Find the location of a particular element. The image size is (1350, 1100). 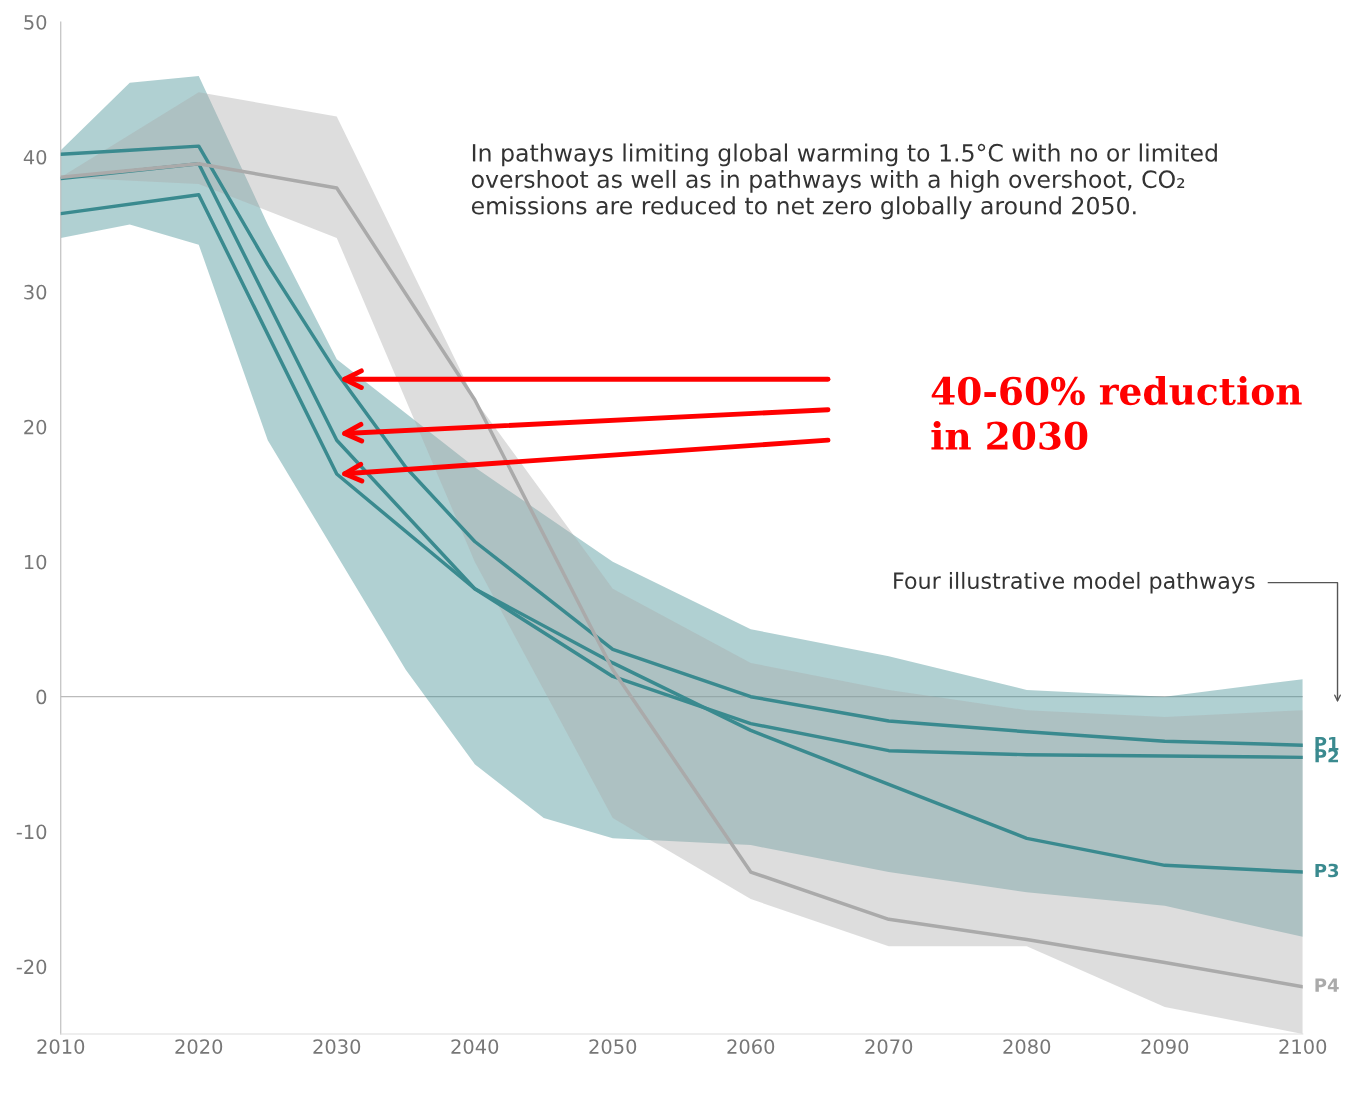

y-tick-label: 50 is located at coordinates (35, 22).